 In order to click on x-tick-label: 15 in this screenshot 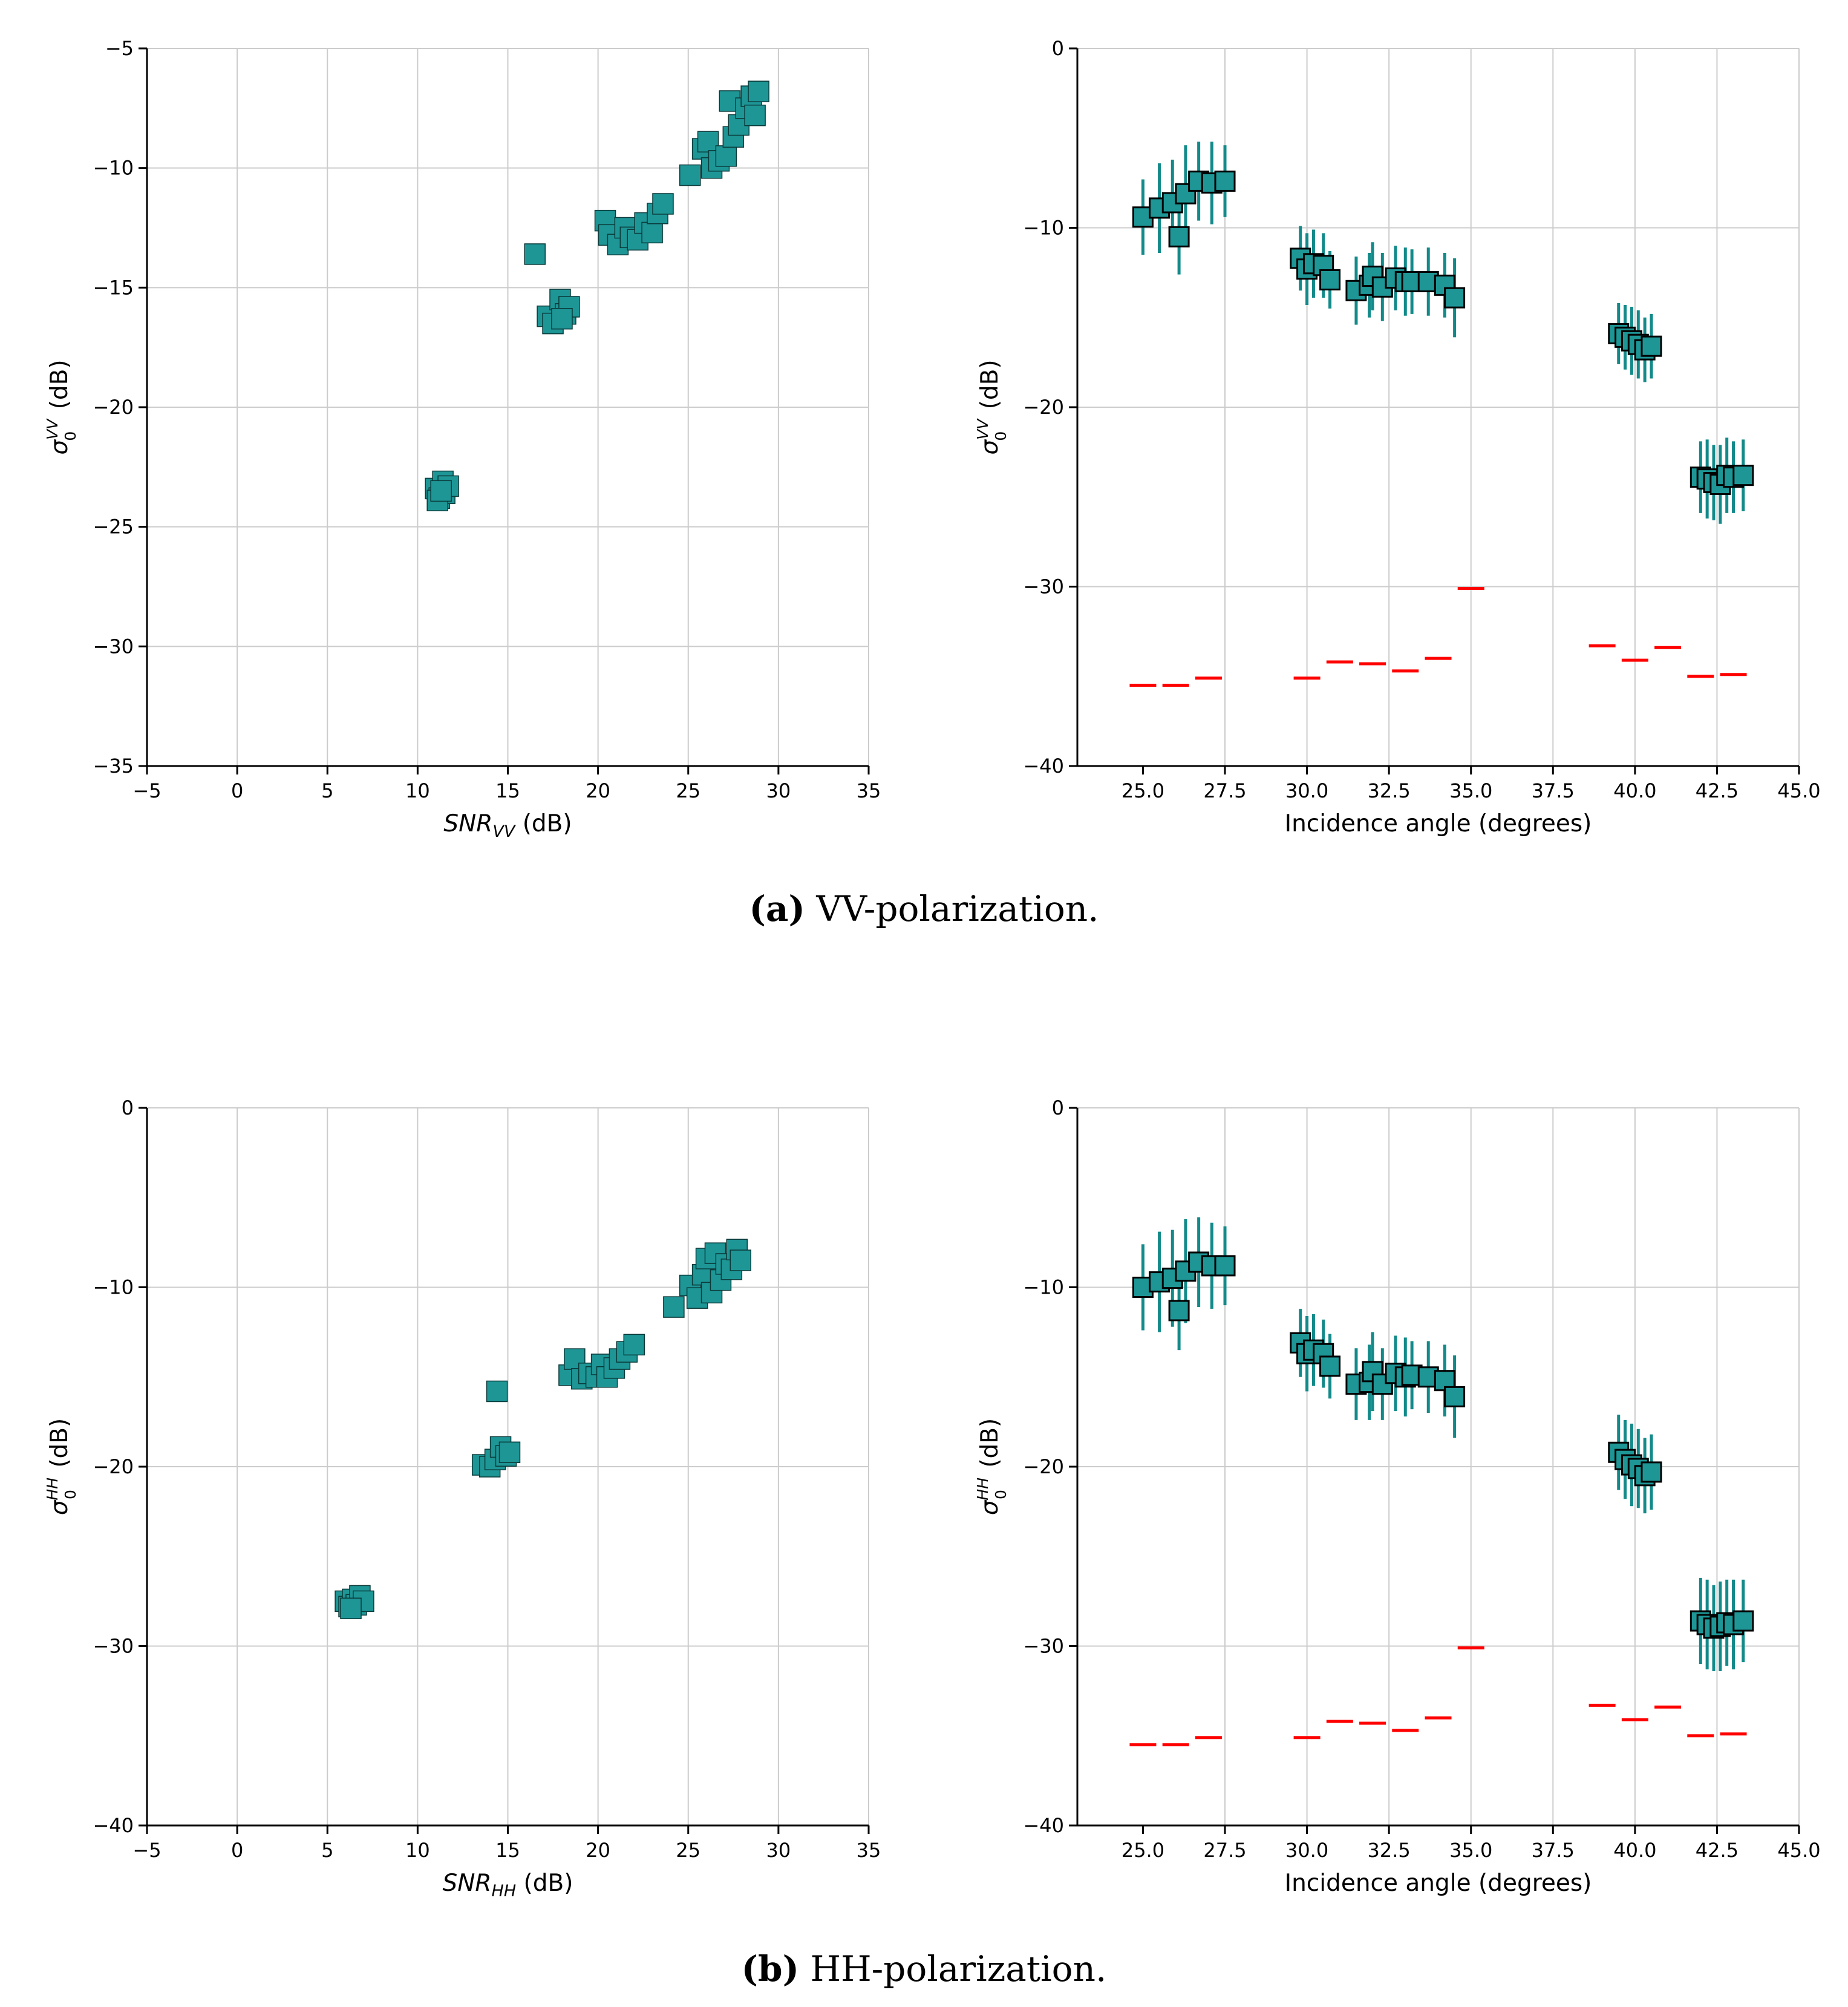, I will do `click(508, 1850)`.